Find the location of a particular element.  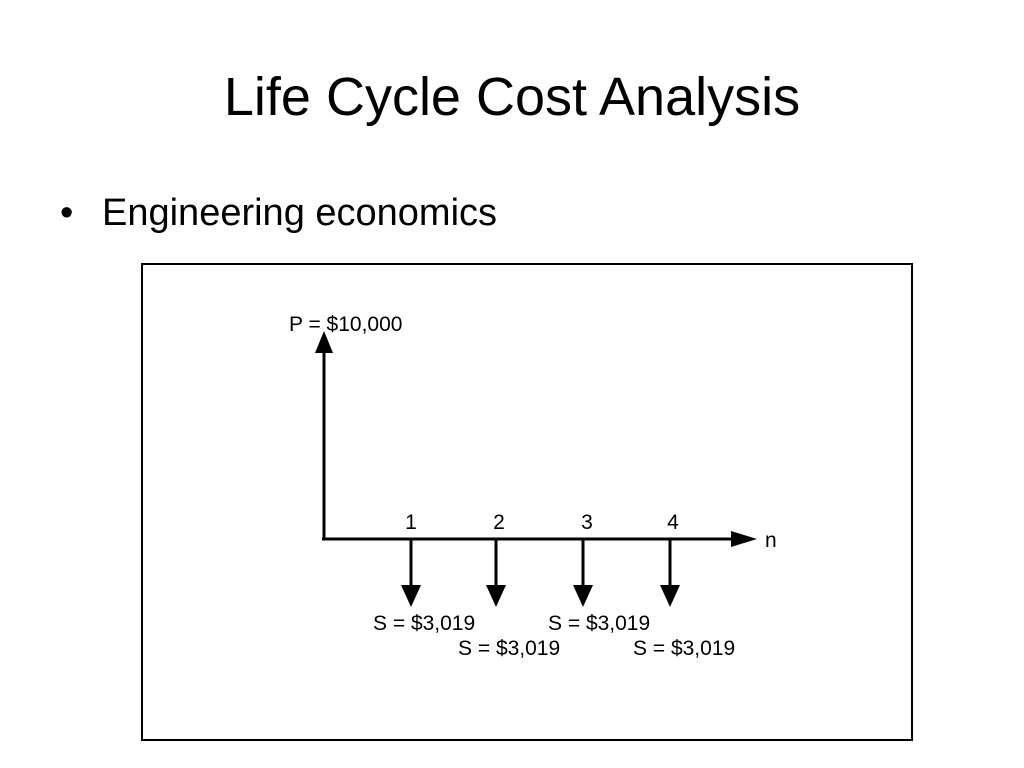

payment-label-1: S = $3,019 is located at coordinates (424, 623).